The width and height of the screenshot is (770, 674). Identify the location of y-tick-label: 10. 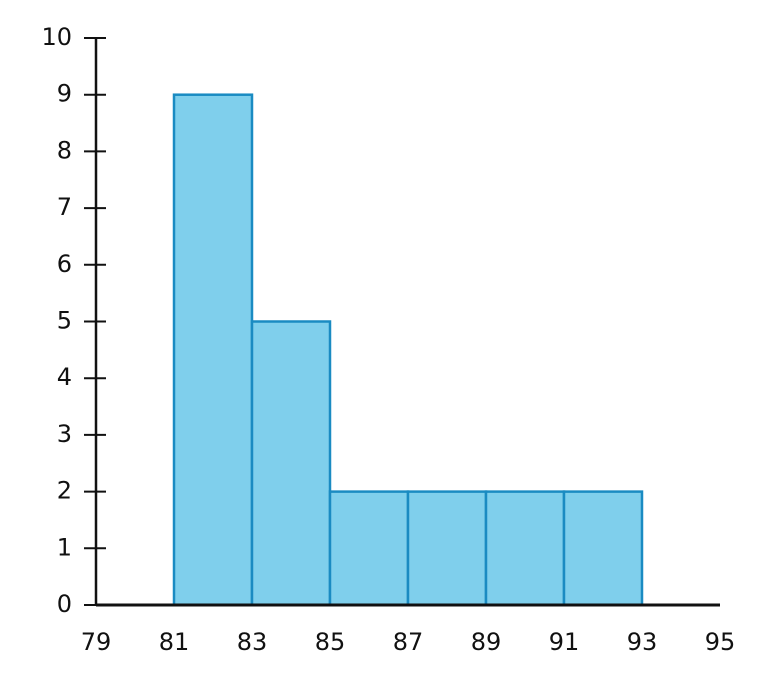
(56, 37).